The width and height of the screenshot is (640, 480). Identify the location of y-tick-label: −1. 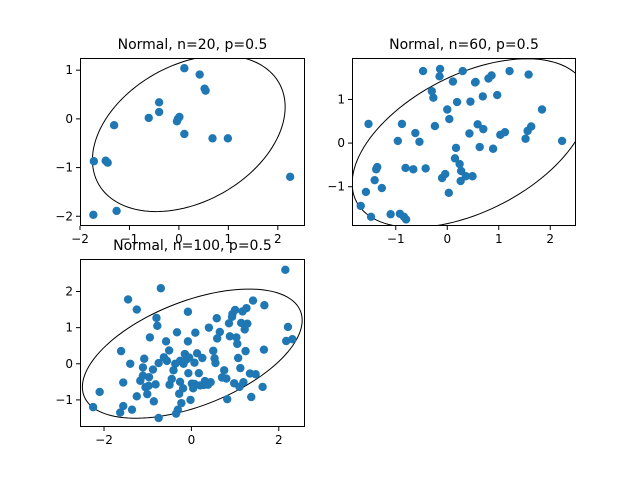
(336, 187).